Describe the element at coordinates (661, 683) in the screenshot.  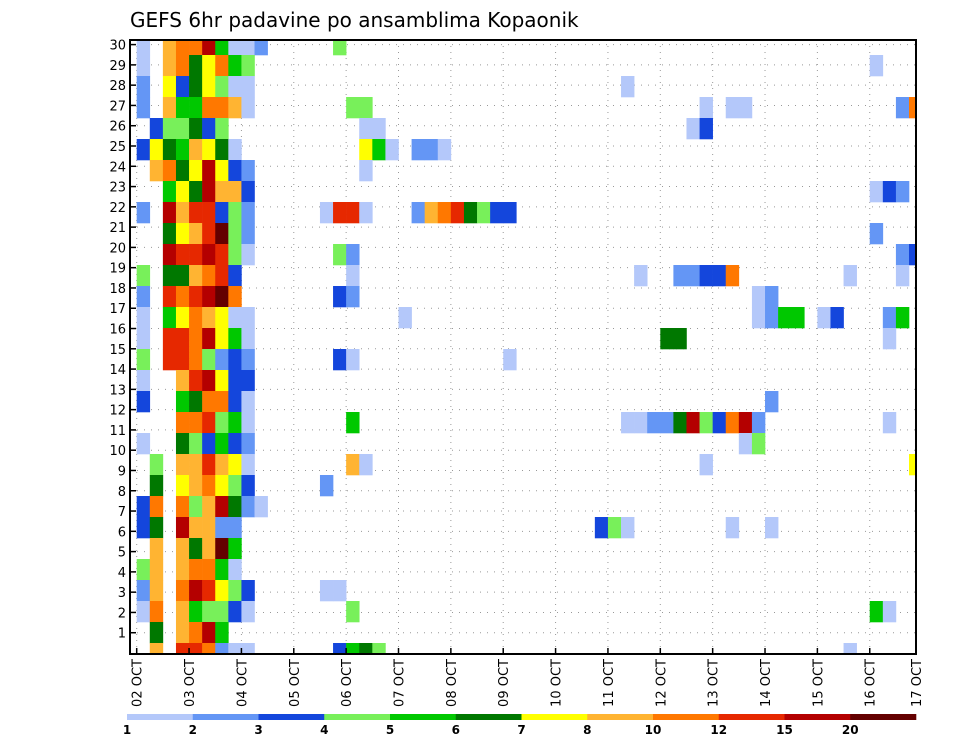
I see `x-tick-label: 12 OCT` at that location.